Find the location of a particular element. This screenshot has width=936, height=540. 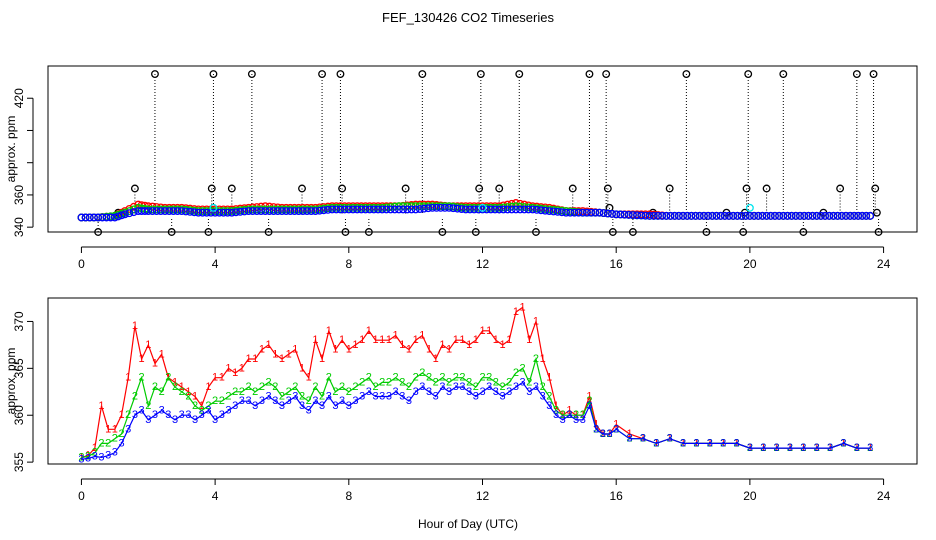

chart-title: FEF_130426 CO2 Timeseries is located at coordinates (468, 17).